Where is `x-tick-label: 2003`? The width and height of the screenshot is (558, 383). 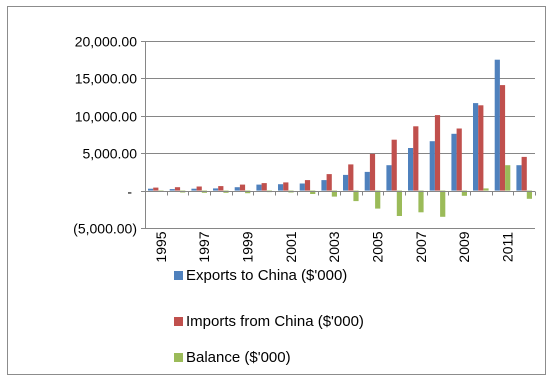 x-tick-label: 2003 is located at coordinates (334, 246).